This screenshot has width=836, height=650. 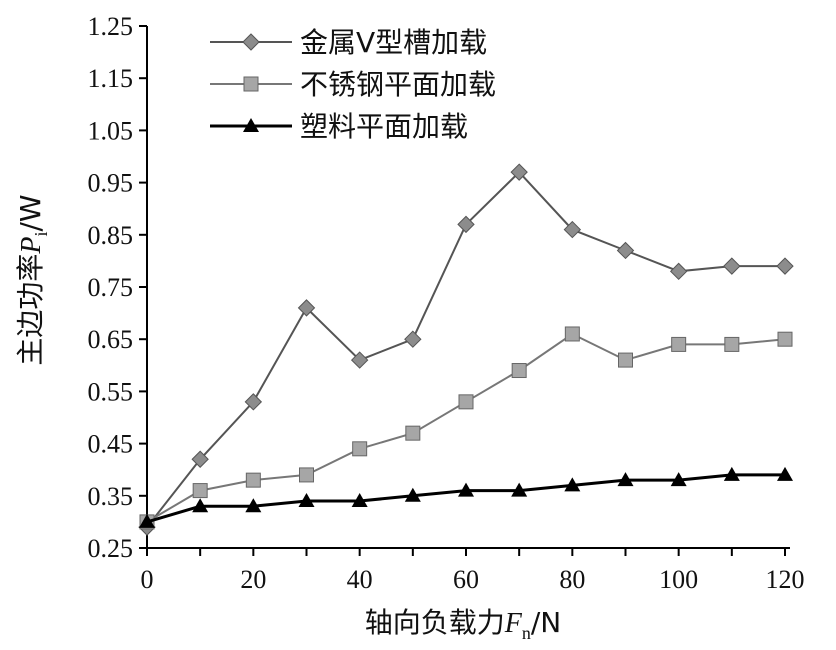 I want to click on x-tick-label: 120, so click(x=785, y=579).